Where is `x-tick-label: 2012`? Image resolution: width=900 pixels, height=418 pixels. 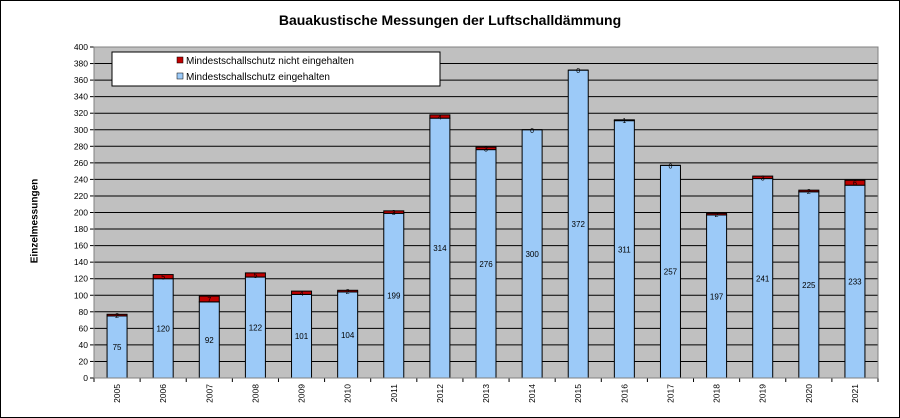
x-tick-label: 2012 is located at coordinates (440, 393).